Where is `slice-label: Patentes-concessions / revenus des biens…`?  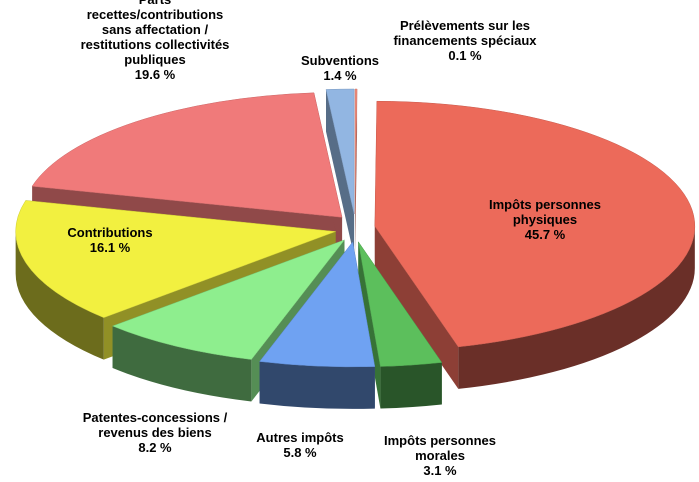
slice-label: Patentes-concessions / revenus des biens… is located at coordinates (155, 432).